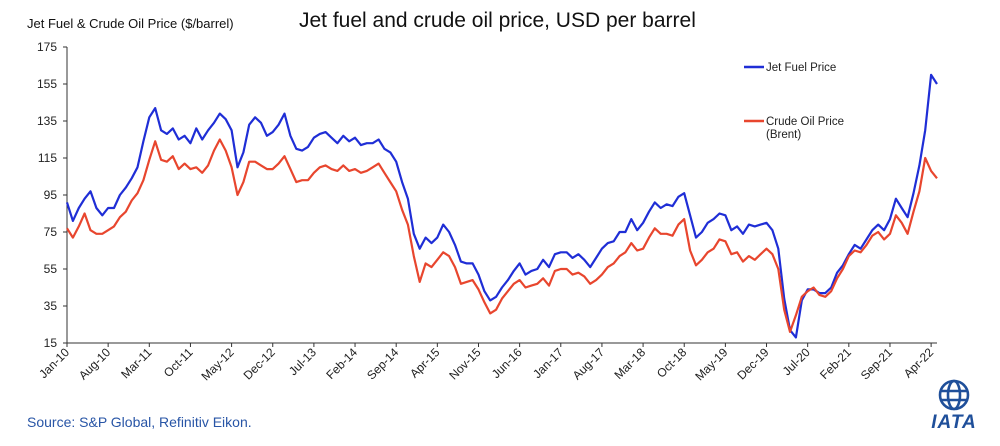  What do you see at coordinates (672, 363) in the screenshot?
I see `x-tick-label: Oct-18` at bounding box center [672, 363].